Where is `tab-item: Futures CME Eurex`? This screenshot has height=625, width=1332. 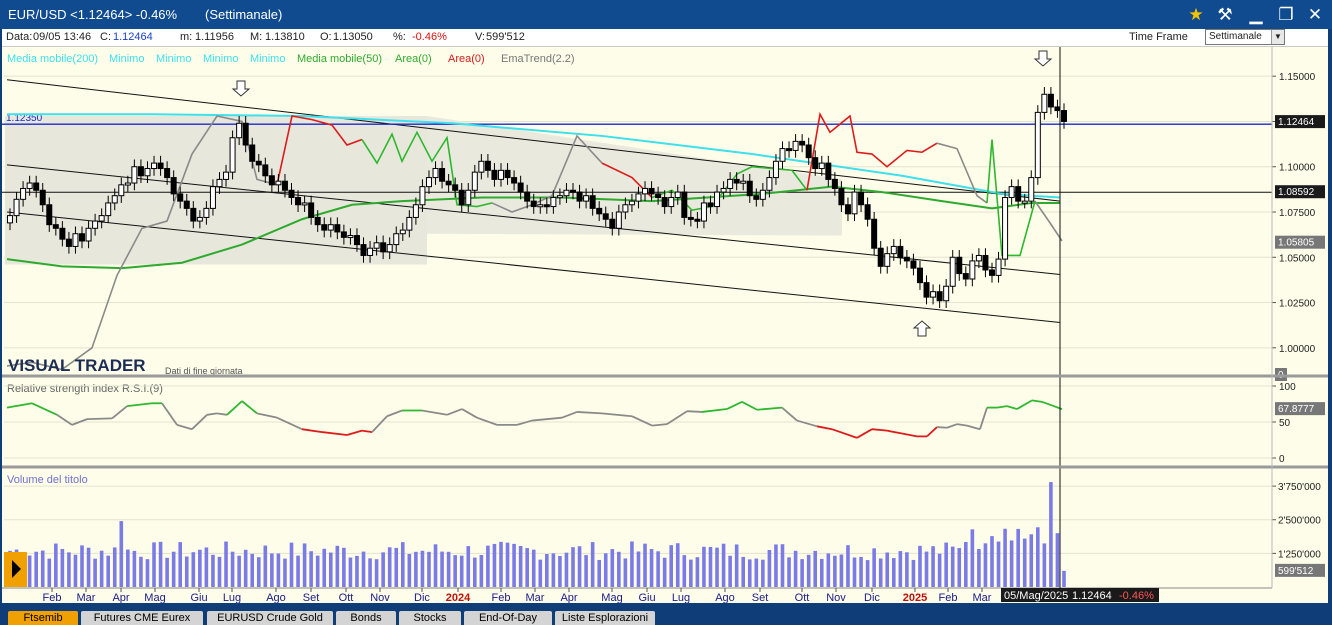 tab-item: Futures CME Eurex is located at coordinates (142, 618).